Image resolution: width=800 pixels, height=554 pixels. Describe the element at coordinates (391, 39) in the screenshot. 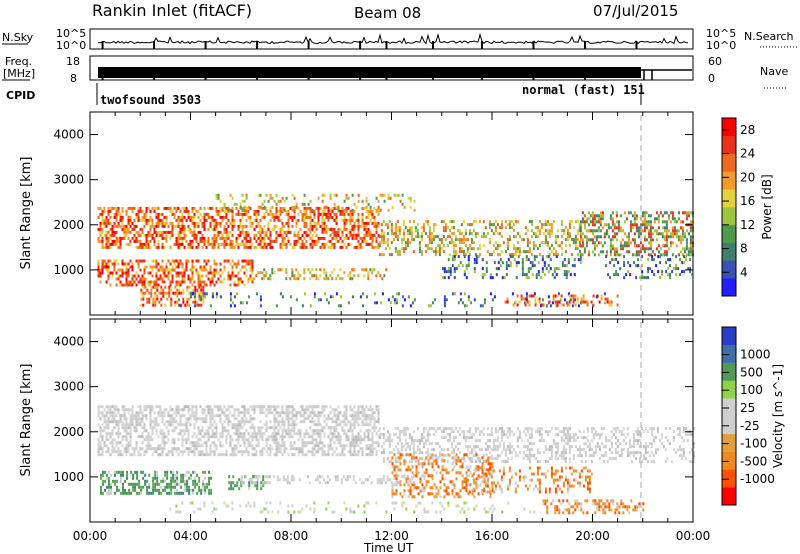

I see `nsky-panel` at that location.